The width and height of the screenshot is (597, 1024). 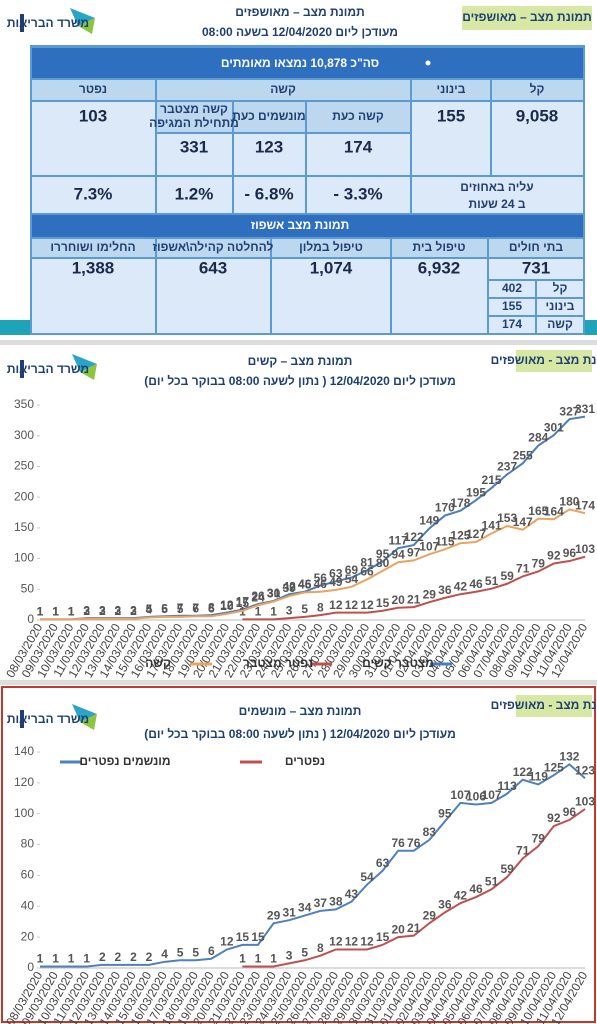 What do you see at coordinates (439, 247) in the screenshot?
I see `hosp-header: טיפול בית` at bounding box center [439, 247].